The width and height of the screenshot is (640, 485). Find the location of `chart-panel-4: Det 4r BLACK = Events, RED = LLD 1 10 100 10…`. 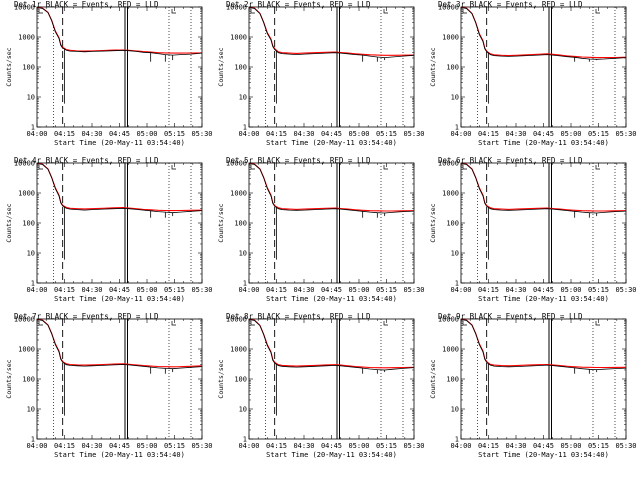

chart-panel-4: Det 4r BLACK = Events, RED = LLD 1 10 100 10… is located at coordinates (109, 229).